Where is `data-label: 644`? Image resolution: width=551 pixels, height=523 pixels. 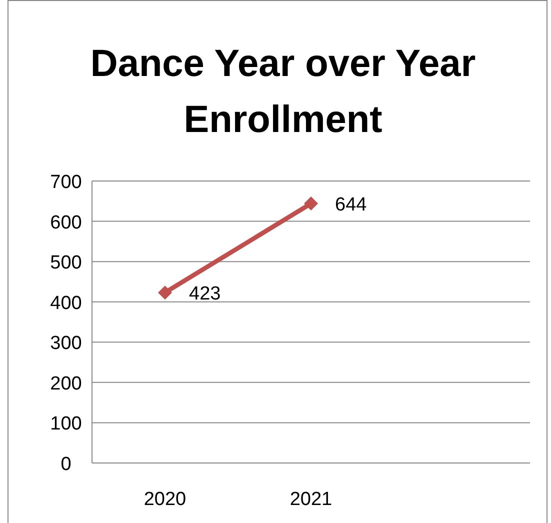
data-label: 644 is located at coordinates (351, 205).